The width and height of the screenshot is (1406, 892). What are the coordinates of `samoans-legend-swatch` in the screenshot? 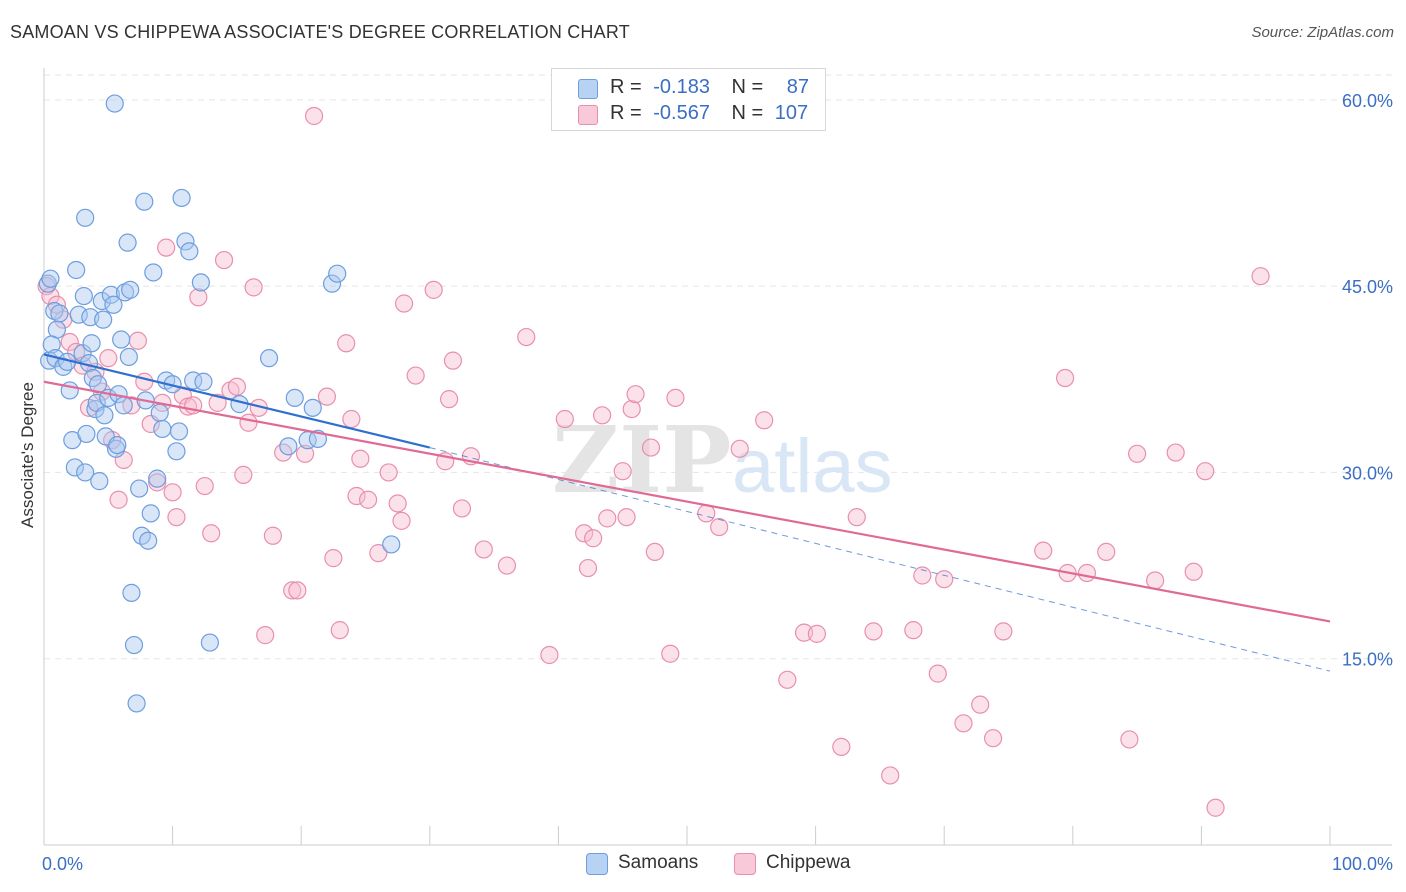 It's located at (597, 864).